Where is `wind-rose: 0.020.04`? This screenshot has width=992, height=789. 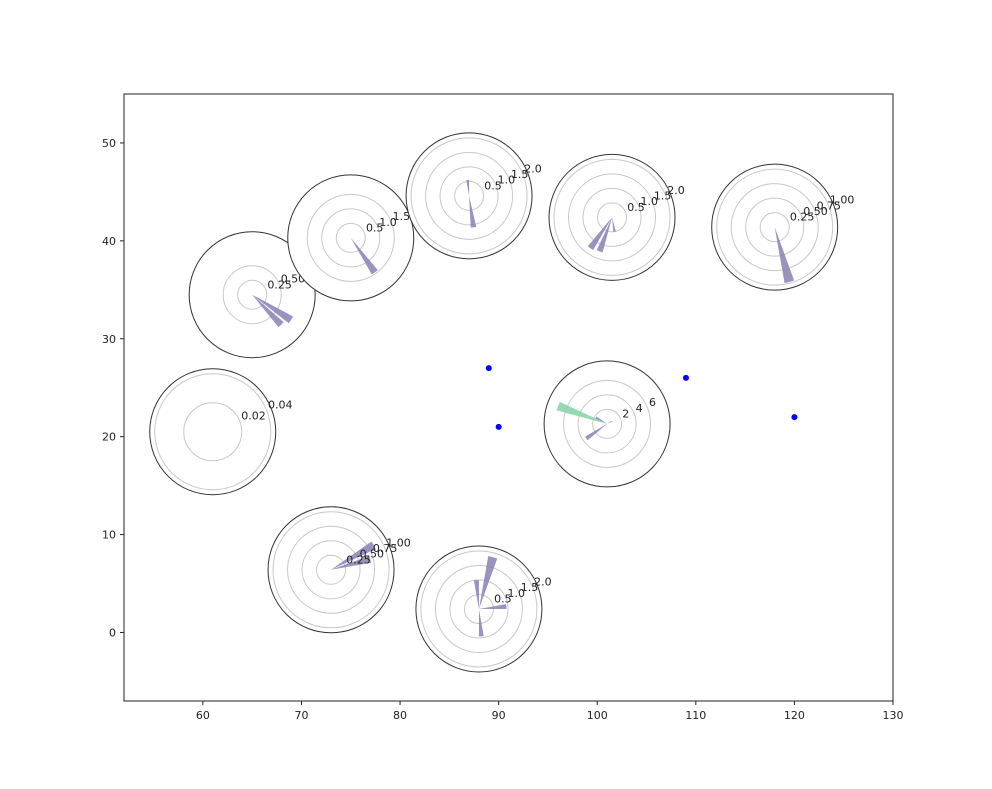
wind-rose: 0.020.04 is located at coordinates (221, 432).